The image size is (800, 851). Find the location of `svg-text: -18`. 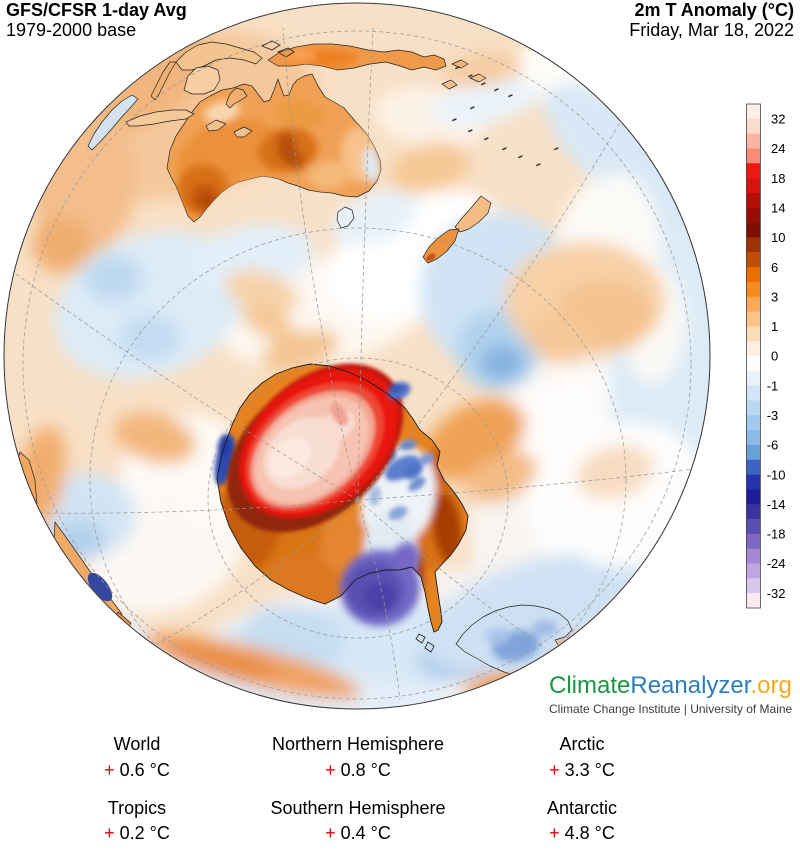

svg-text: -18 is located at coordinates (776, 534).